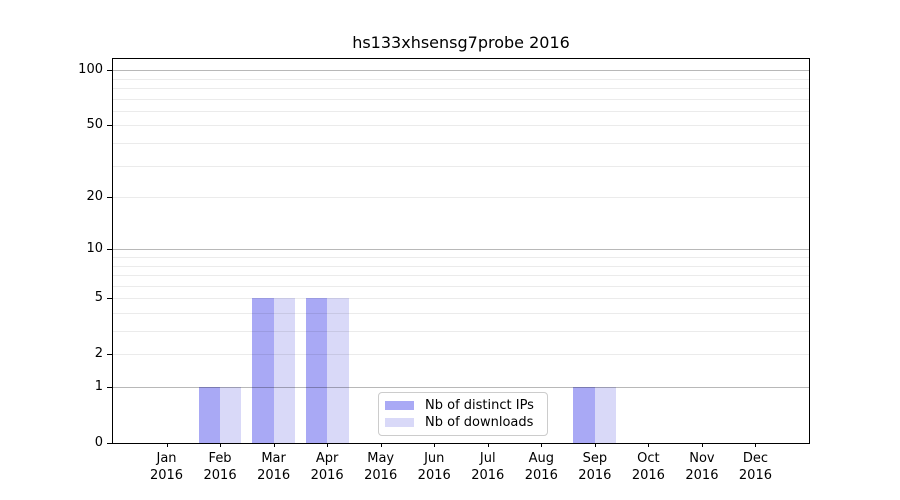 This screenshot has width=900, height=500. I want to click on y-tick-label: 0, so click(98, 442).